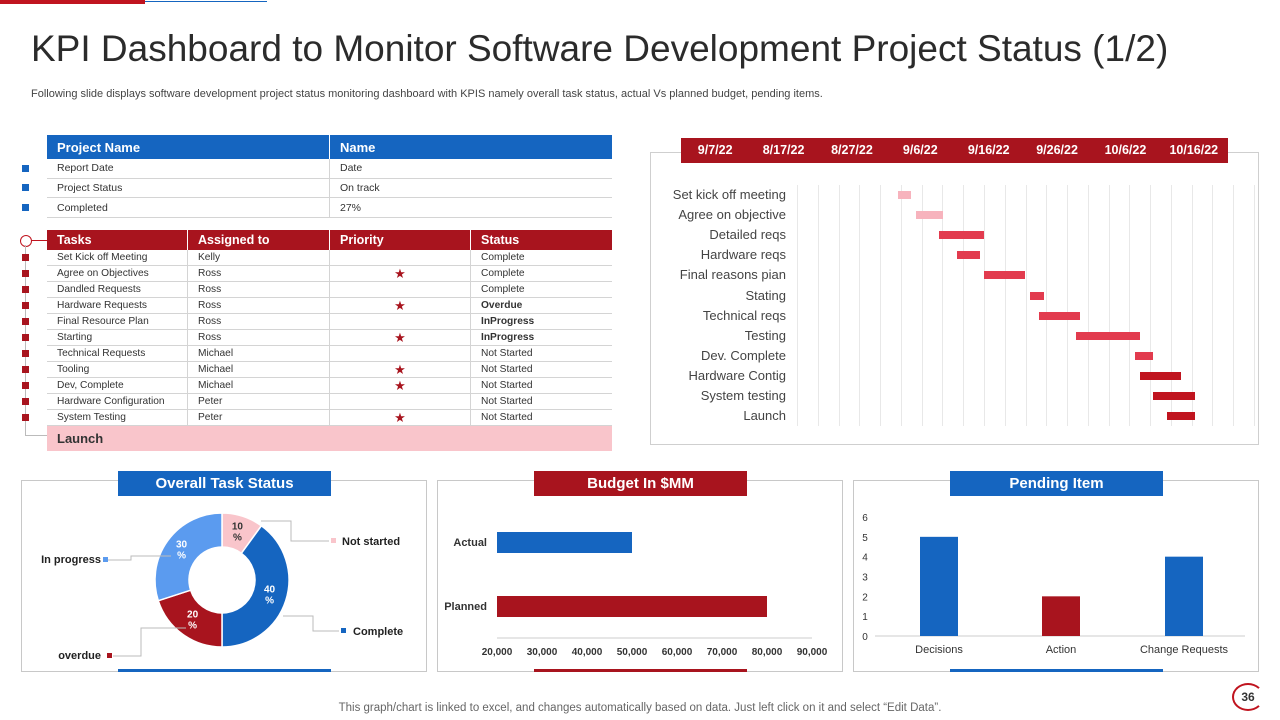 Image resolution: width=1280 pixels, height=720 pixels. I want to click on x-category-label: Action, so click(1061, 650).